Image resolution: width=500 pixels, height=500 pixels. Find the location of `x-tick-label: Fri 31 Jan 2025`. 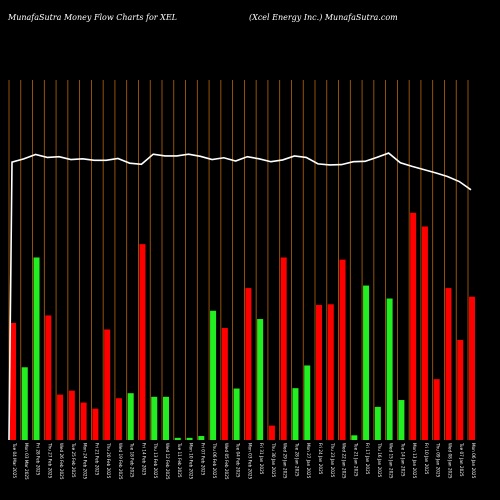

x-tick-label: Fri 31 Jan 2025 is located at coordinates (261, 459).